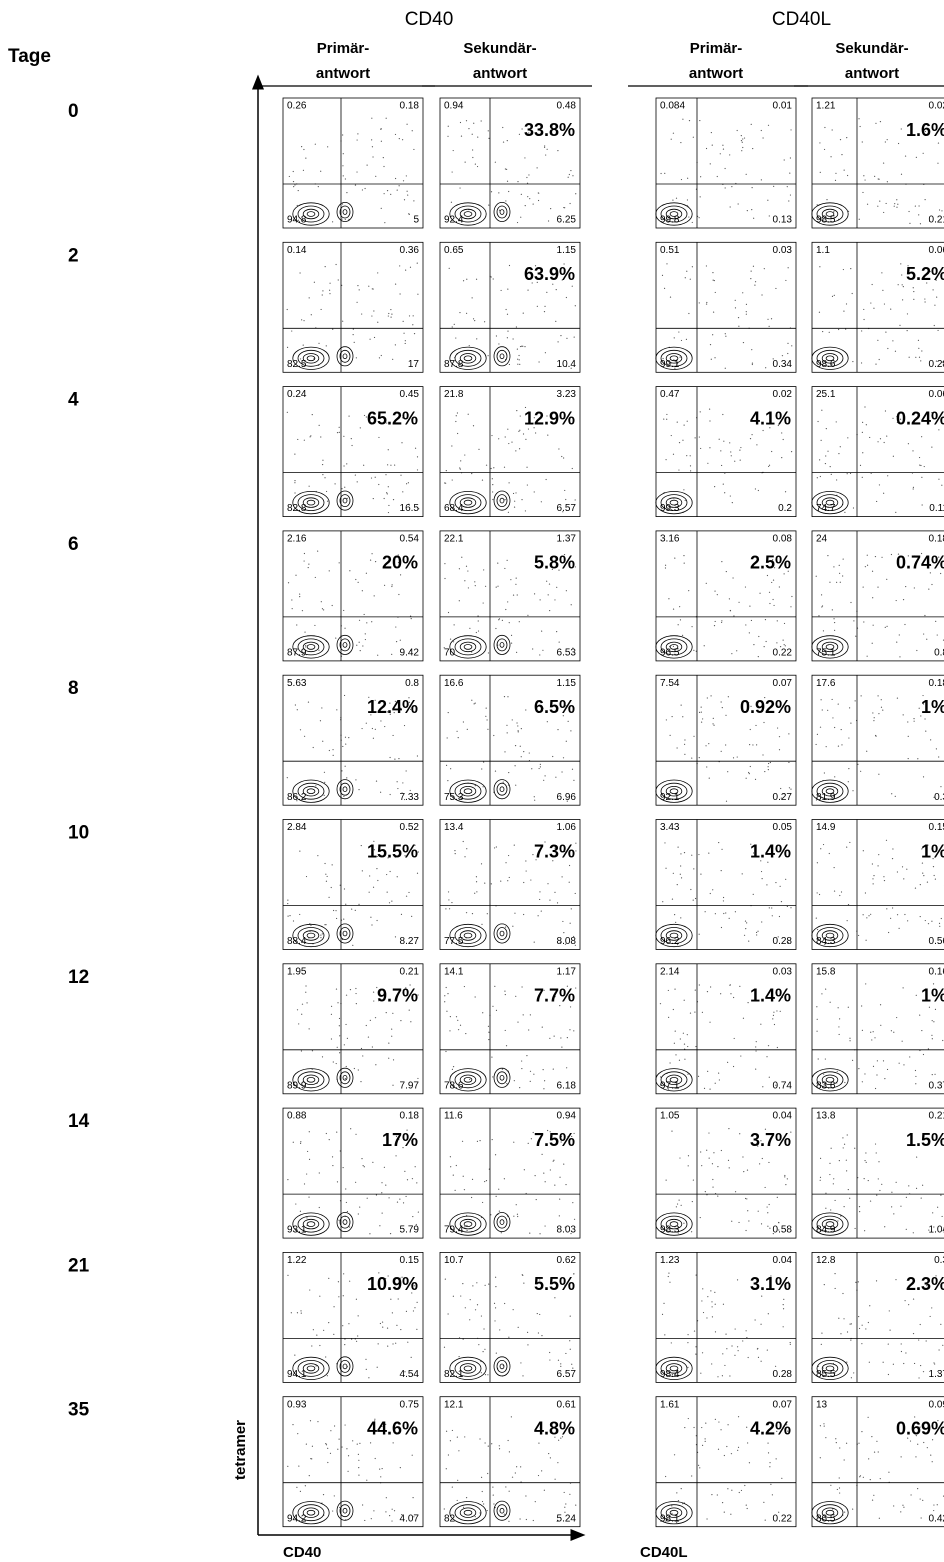 This screenshot has height=1562, width=944. What do you see at coordinates (664, 1552) in the screenshot?
I see `x-axis-label: CD40L` at bounding box center [664, 1552].